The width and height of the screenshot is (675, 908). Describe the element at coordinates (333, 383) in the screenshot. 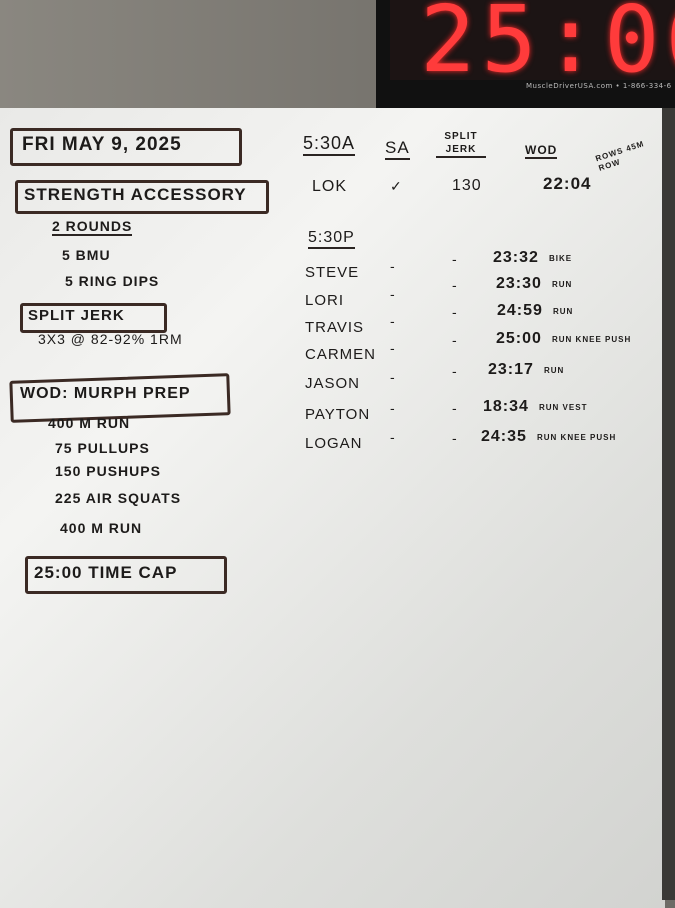

I see `pm-name: JASON` at that location.